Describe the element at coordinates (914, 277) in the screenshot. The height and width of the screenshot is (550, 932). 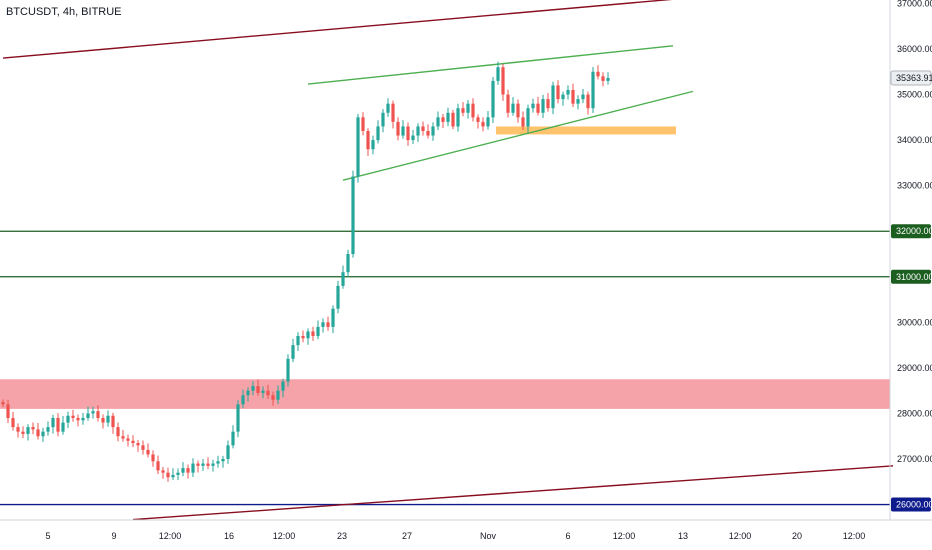
I see `level-tag-label: 31000.00` at that location.